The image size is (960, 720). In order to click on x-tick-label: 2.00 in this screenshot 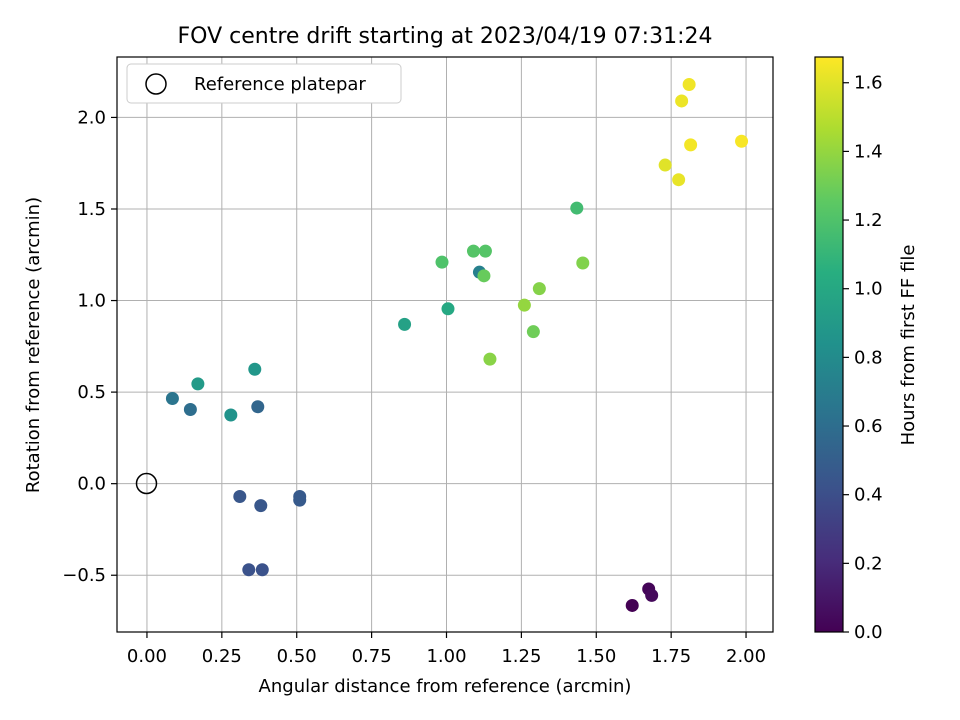, I will do `click(746, 656)`.